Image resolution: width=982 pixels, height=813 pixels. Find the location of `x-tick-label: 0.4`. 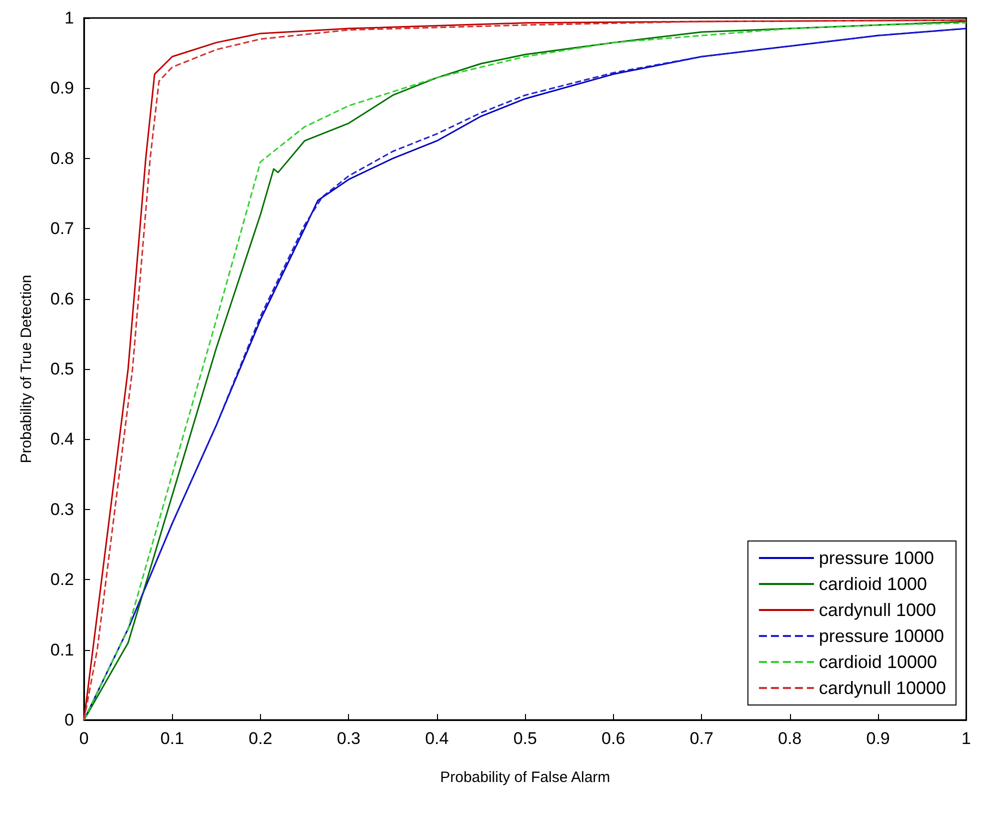

x-tick-label: 0.4 is located at coordinates (437, 738).